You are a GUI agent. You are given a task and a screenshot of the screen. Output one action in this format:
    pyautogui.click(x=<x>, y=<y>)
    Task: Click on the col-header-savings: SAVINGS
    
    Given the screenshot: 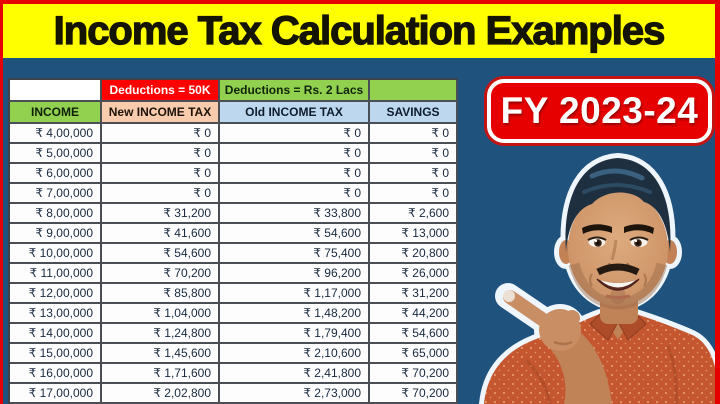 What is the action you would take?
    pyautogui.click(x=414, y=113)
    